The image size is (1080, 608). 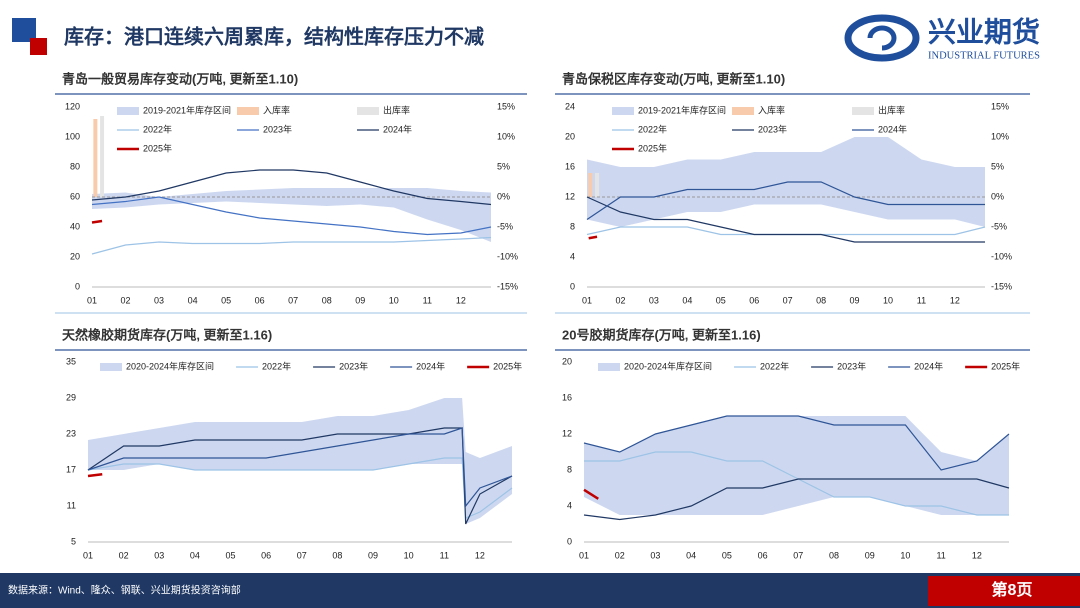 What do you see at coordinates (71, 361) in the screenshot?
I see `y-tick-label: 35` at bounding box center [71, 361].